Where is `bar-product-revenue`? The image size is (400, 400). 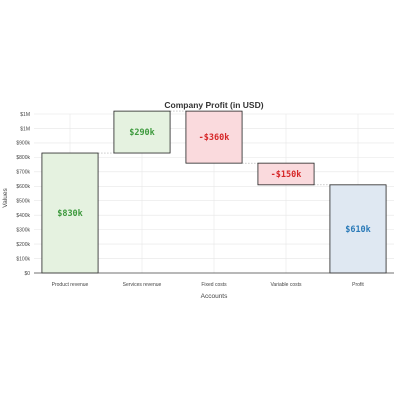
bar-product-revenue is located at coordinates (70, 213).